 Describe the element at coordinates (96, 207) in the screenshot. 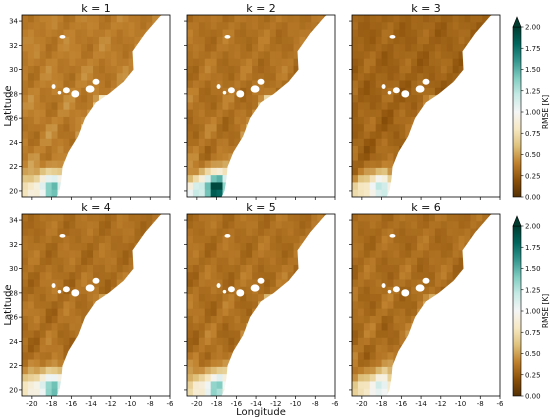

I see `panel-title: k = 4` at that location.